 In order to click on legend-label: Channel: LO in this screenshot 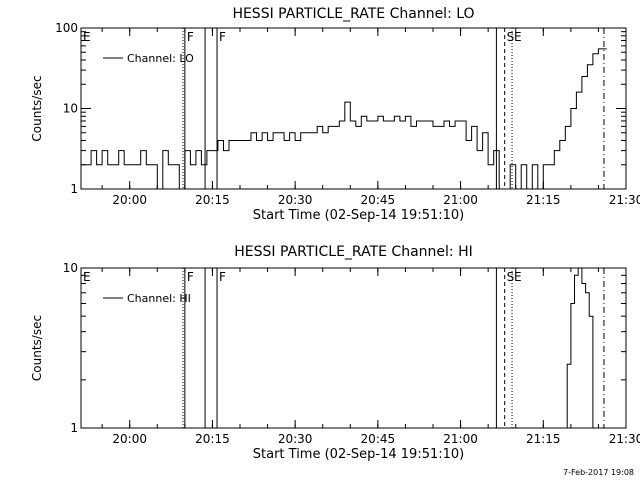, I will do `click(160, 58)`.